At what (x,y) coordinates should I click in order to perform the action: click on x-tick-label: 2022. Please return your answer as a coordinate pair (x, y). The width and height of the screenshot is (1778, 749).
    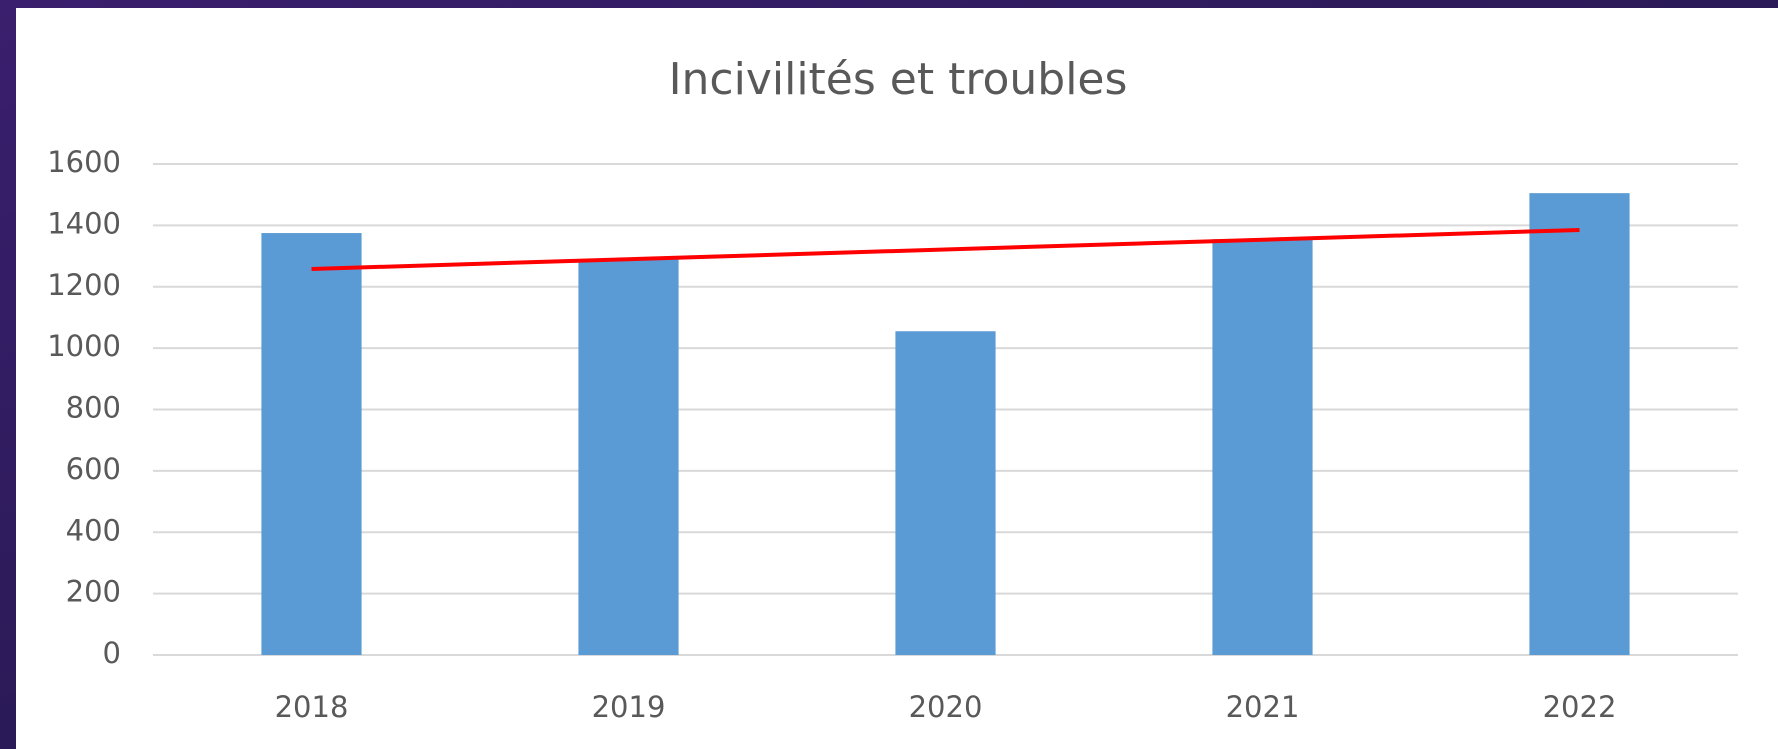
    Looking at the image, I should click on (1580, 707).